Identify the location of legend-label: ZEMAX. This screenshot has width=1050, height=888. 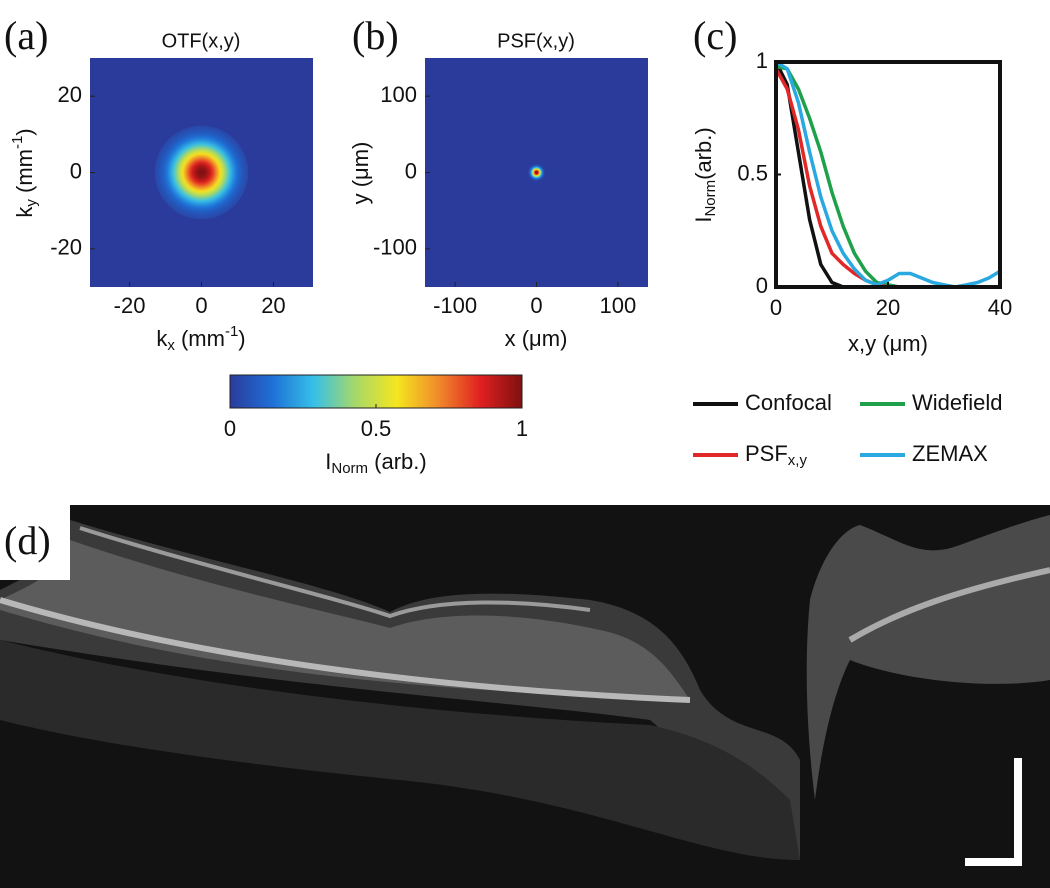
(950, 453).